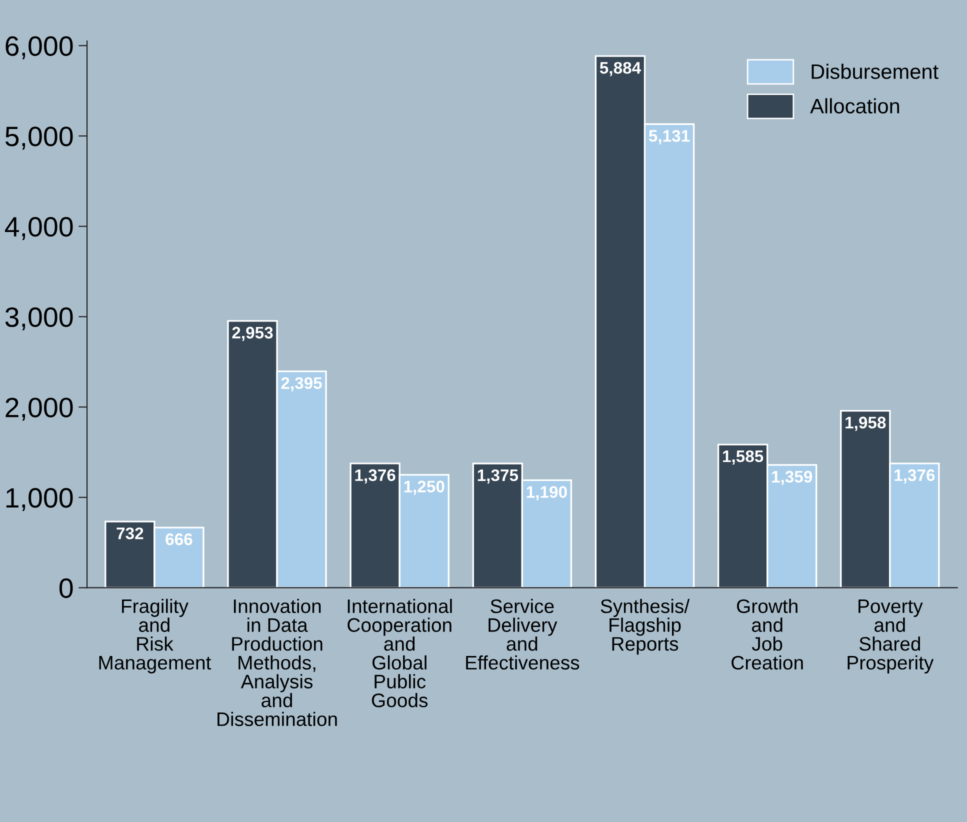 The image size is (967, 822). Describe the element at coordinates (855, 106) in the screenshot. I see `legend-label: Allocation` at that location.